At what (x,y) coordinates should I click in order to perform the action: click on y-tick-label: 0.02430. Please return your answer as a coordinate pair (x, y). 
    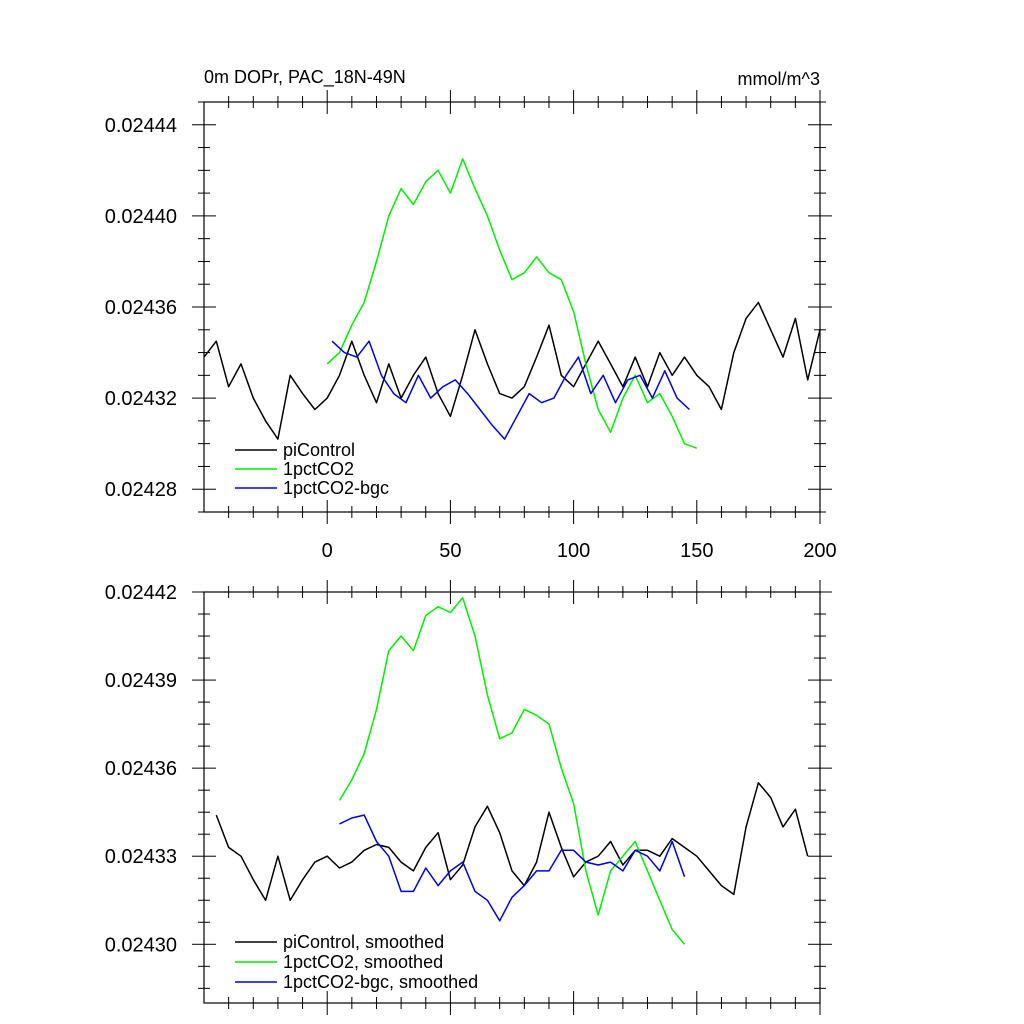
    Looking at the image, I should click on (141, 945).